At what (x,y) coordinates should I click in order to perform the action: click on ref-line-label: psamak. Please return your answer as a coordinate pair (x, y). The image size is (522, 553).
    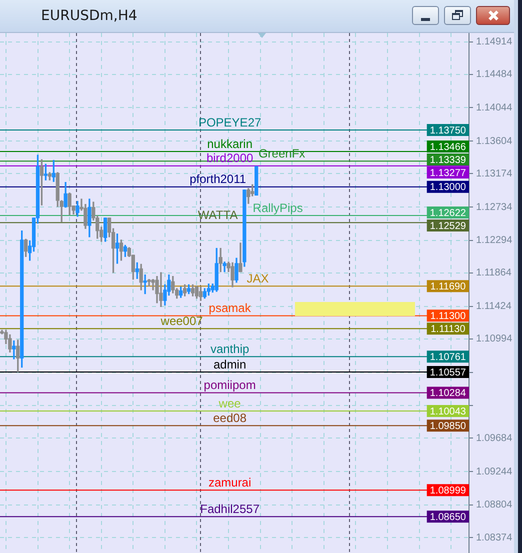
    Looking at the image, I should click on (230, 308).